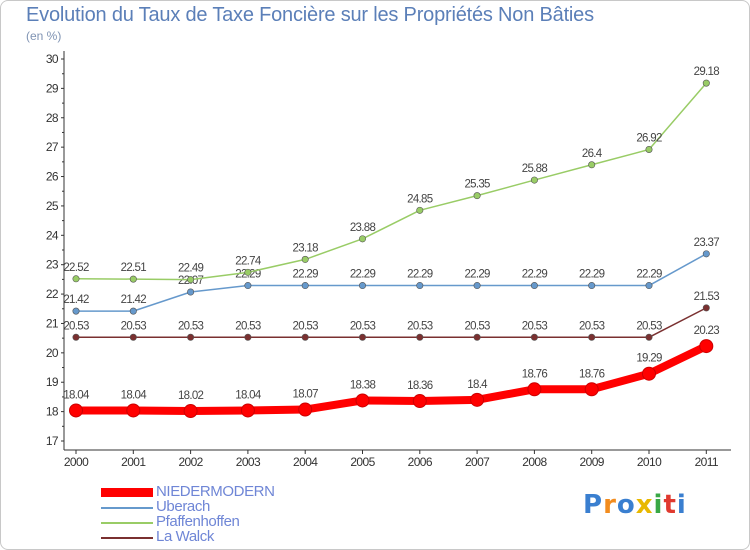  What do you see at coordinates (477, 185) in the screenshot?
I see `data-label: 25.35` at bounding box center [477, 185].